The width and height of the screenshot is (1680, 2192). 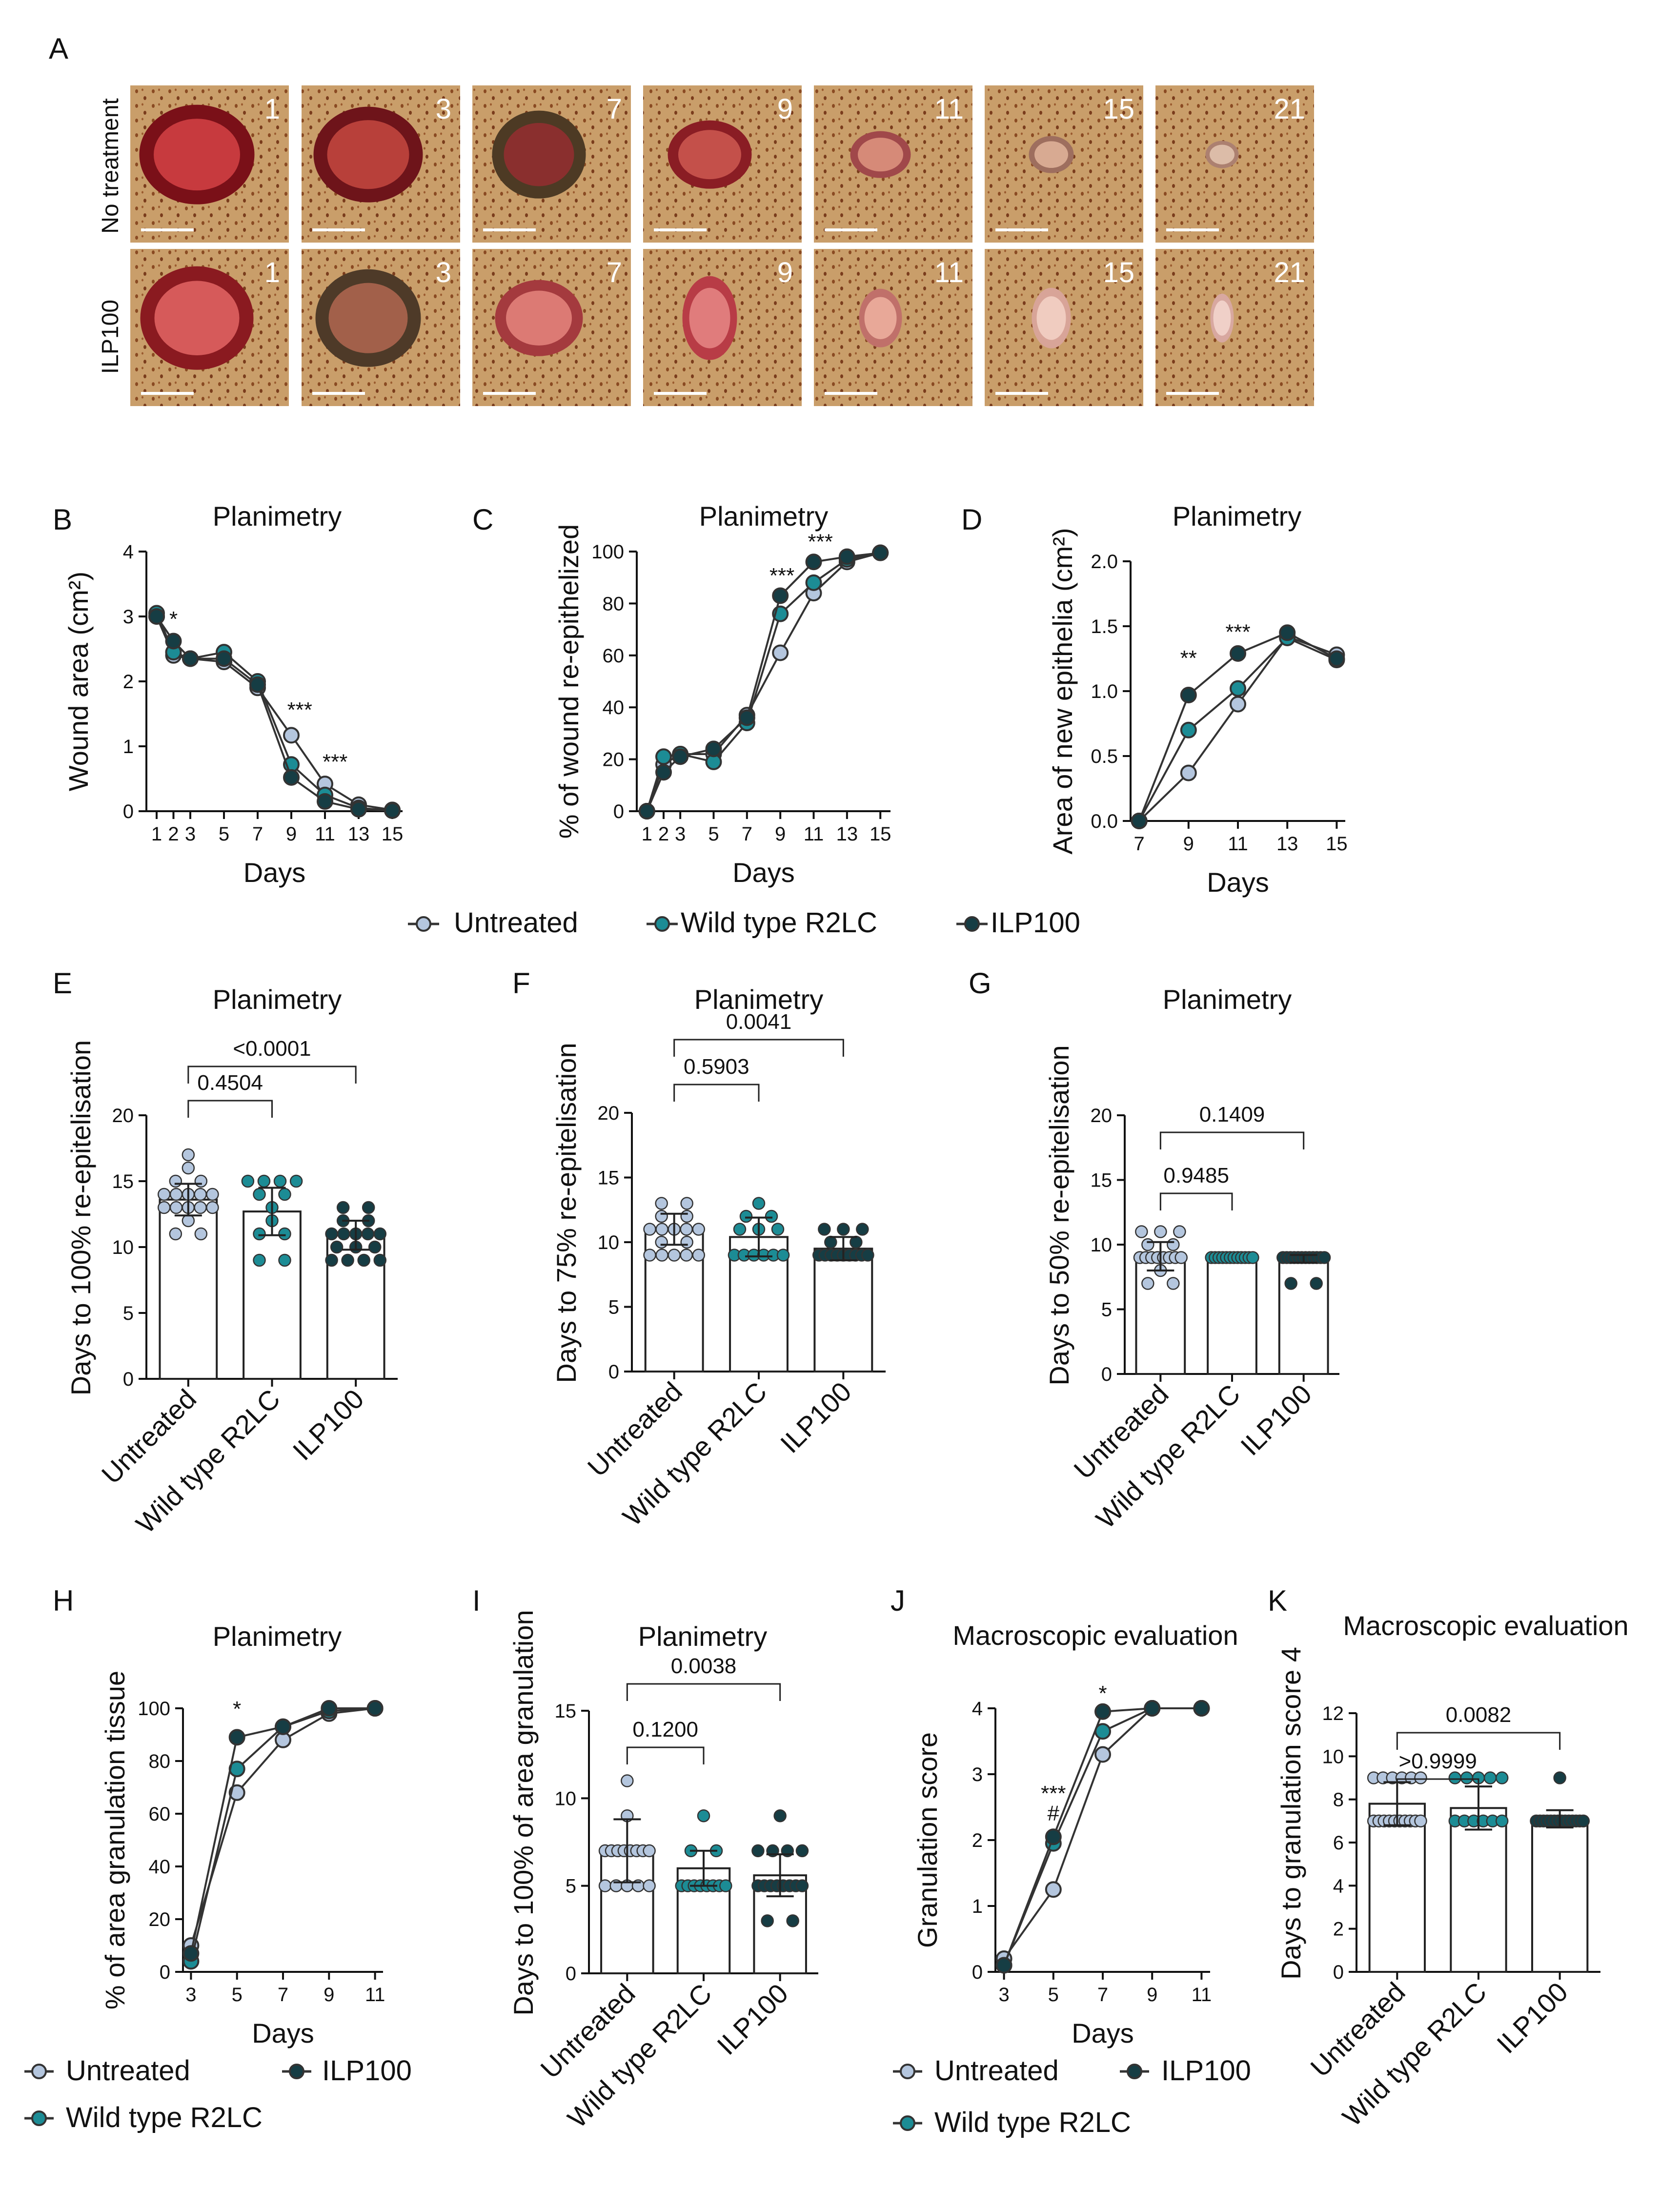 What do you see at coordinates (523, 1812) in the screenshot?
I see `y-axis-label: Days to 100% of area granulation` at bounding box center [523, 1812].